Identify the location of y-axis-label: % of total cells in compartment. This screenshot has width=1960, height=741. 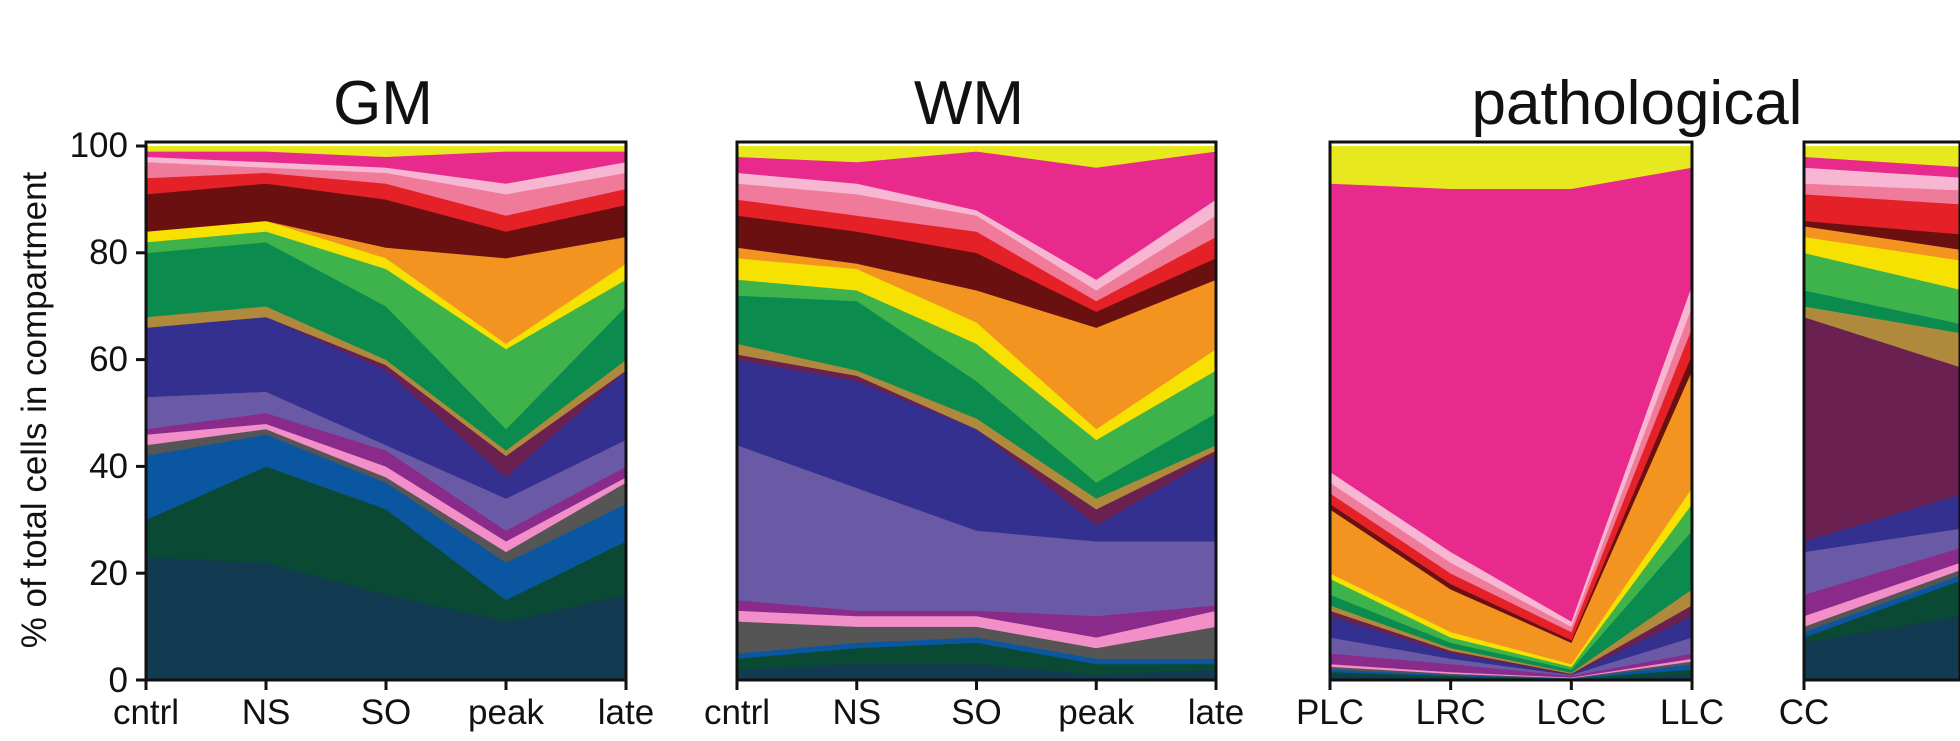
(34, 409).